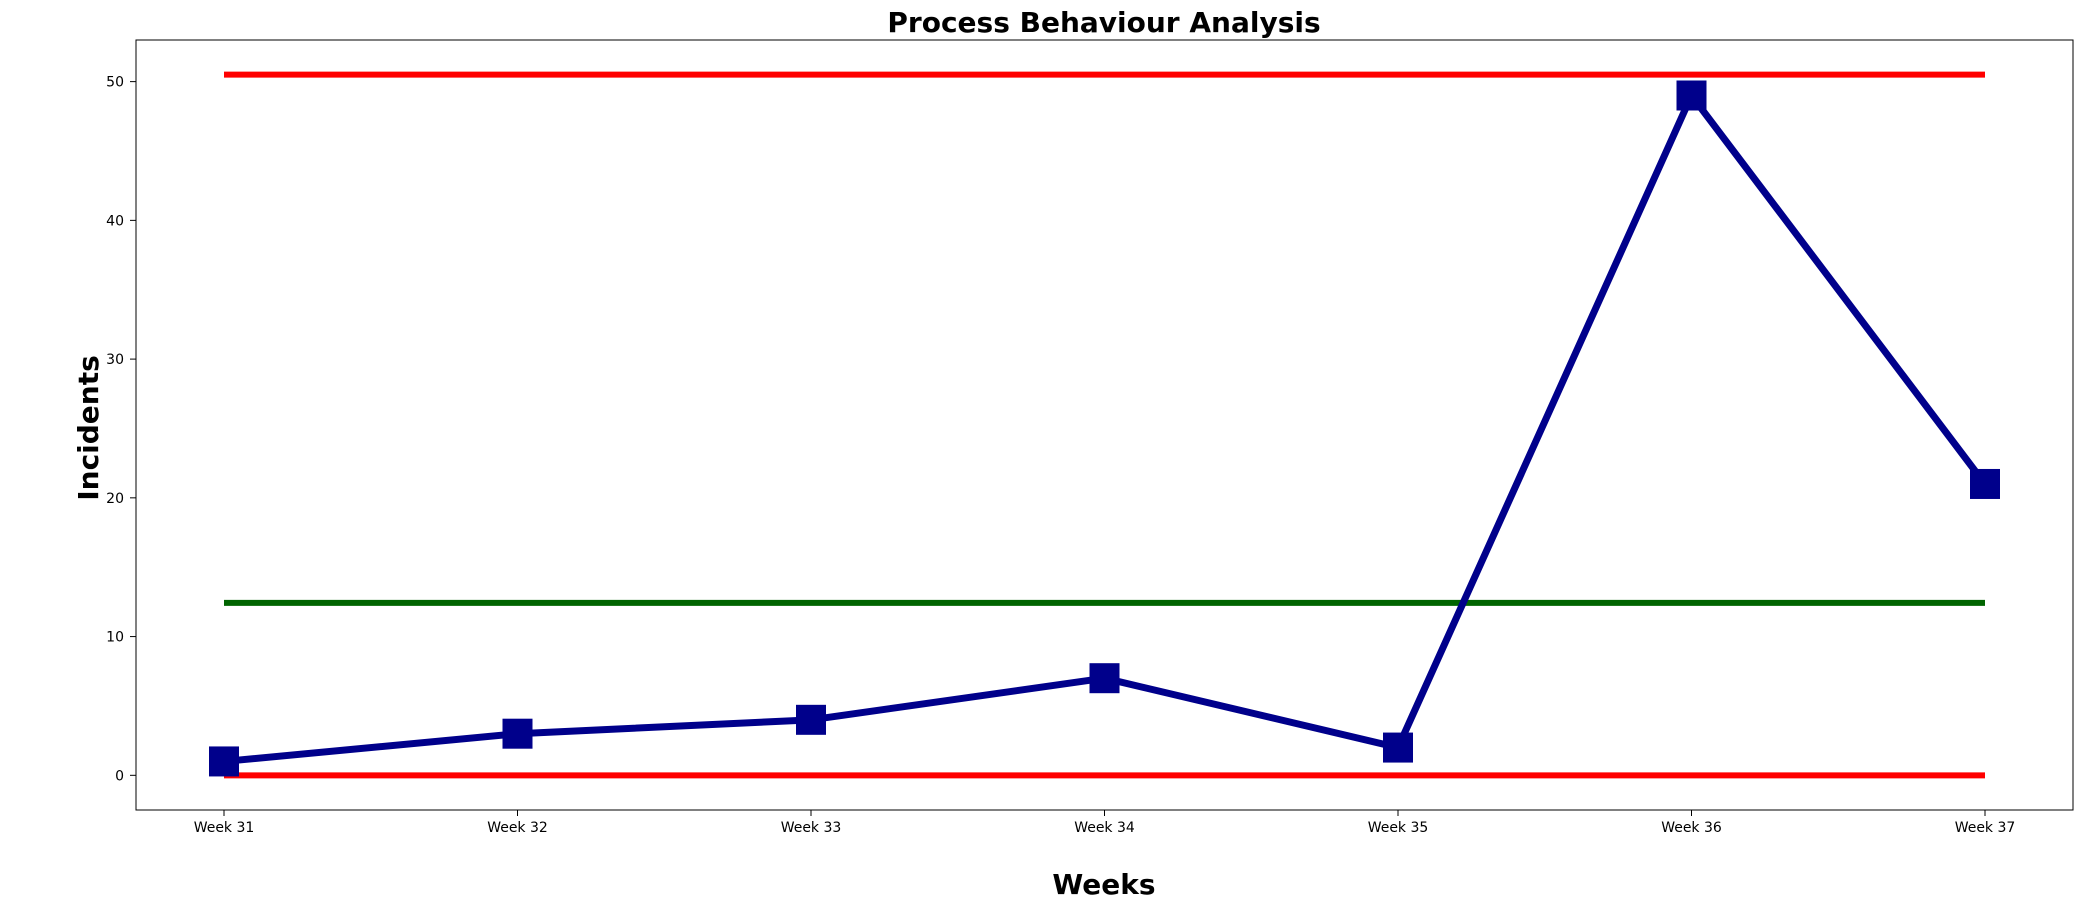  I want to click on y-tick-label-4: 40, so click(115, 221).